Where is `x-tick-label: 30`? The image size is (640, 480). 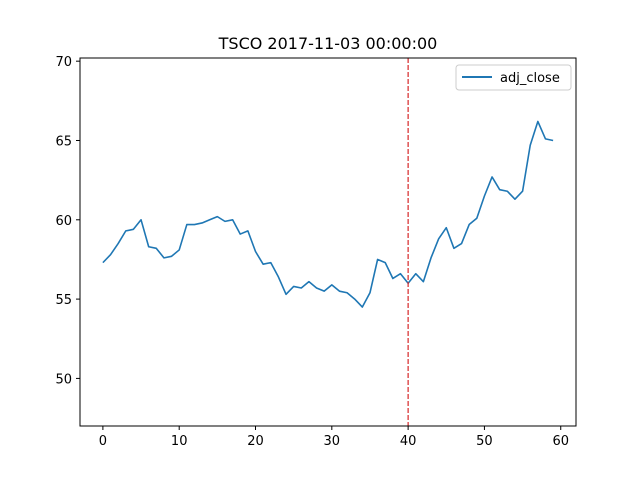
x-tick-label: 30 is located at coordinates (332, 441).